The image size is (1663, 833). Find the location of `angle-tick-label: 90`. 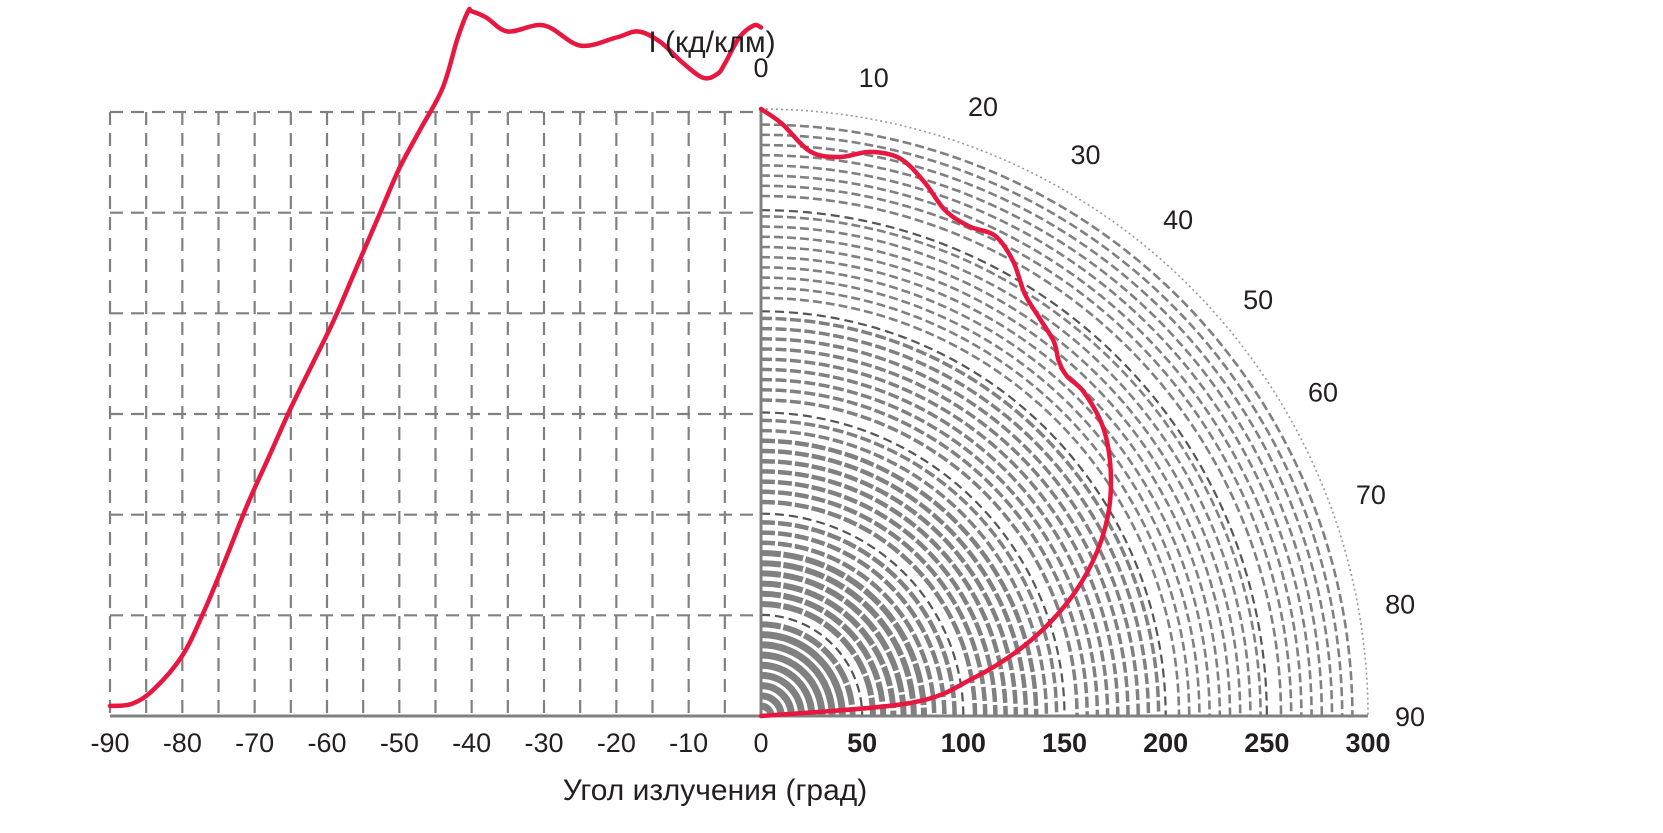

angle-tick-label: 90 is located at coordinates (1410, 717).